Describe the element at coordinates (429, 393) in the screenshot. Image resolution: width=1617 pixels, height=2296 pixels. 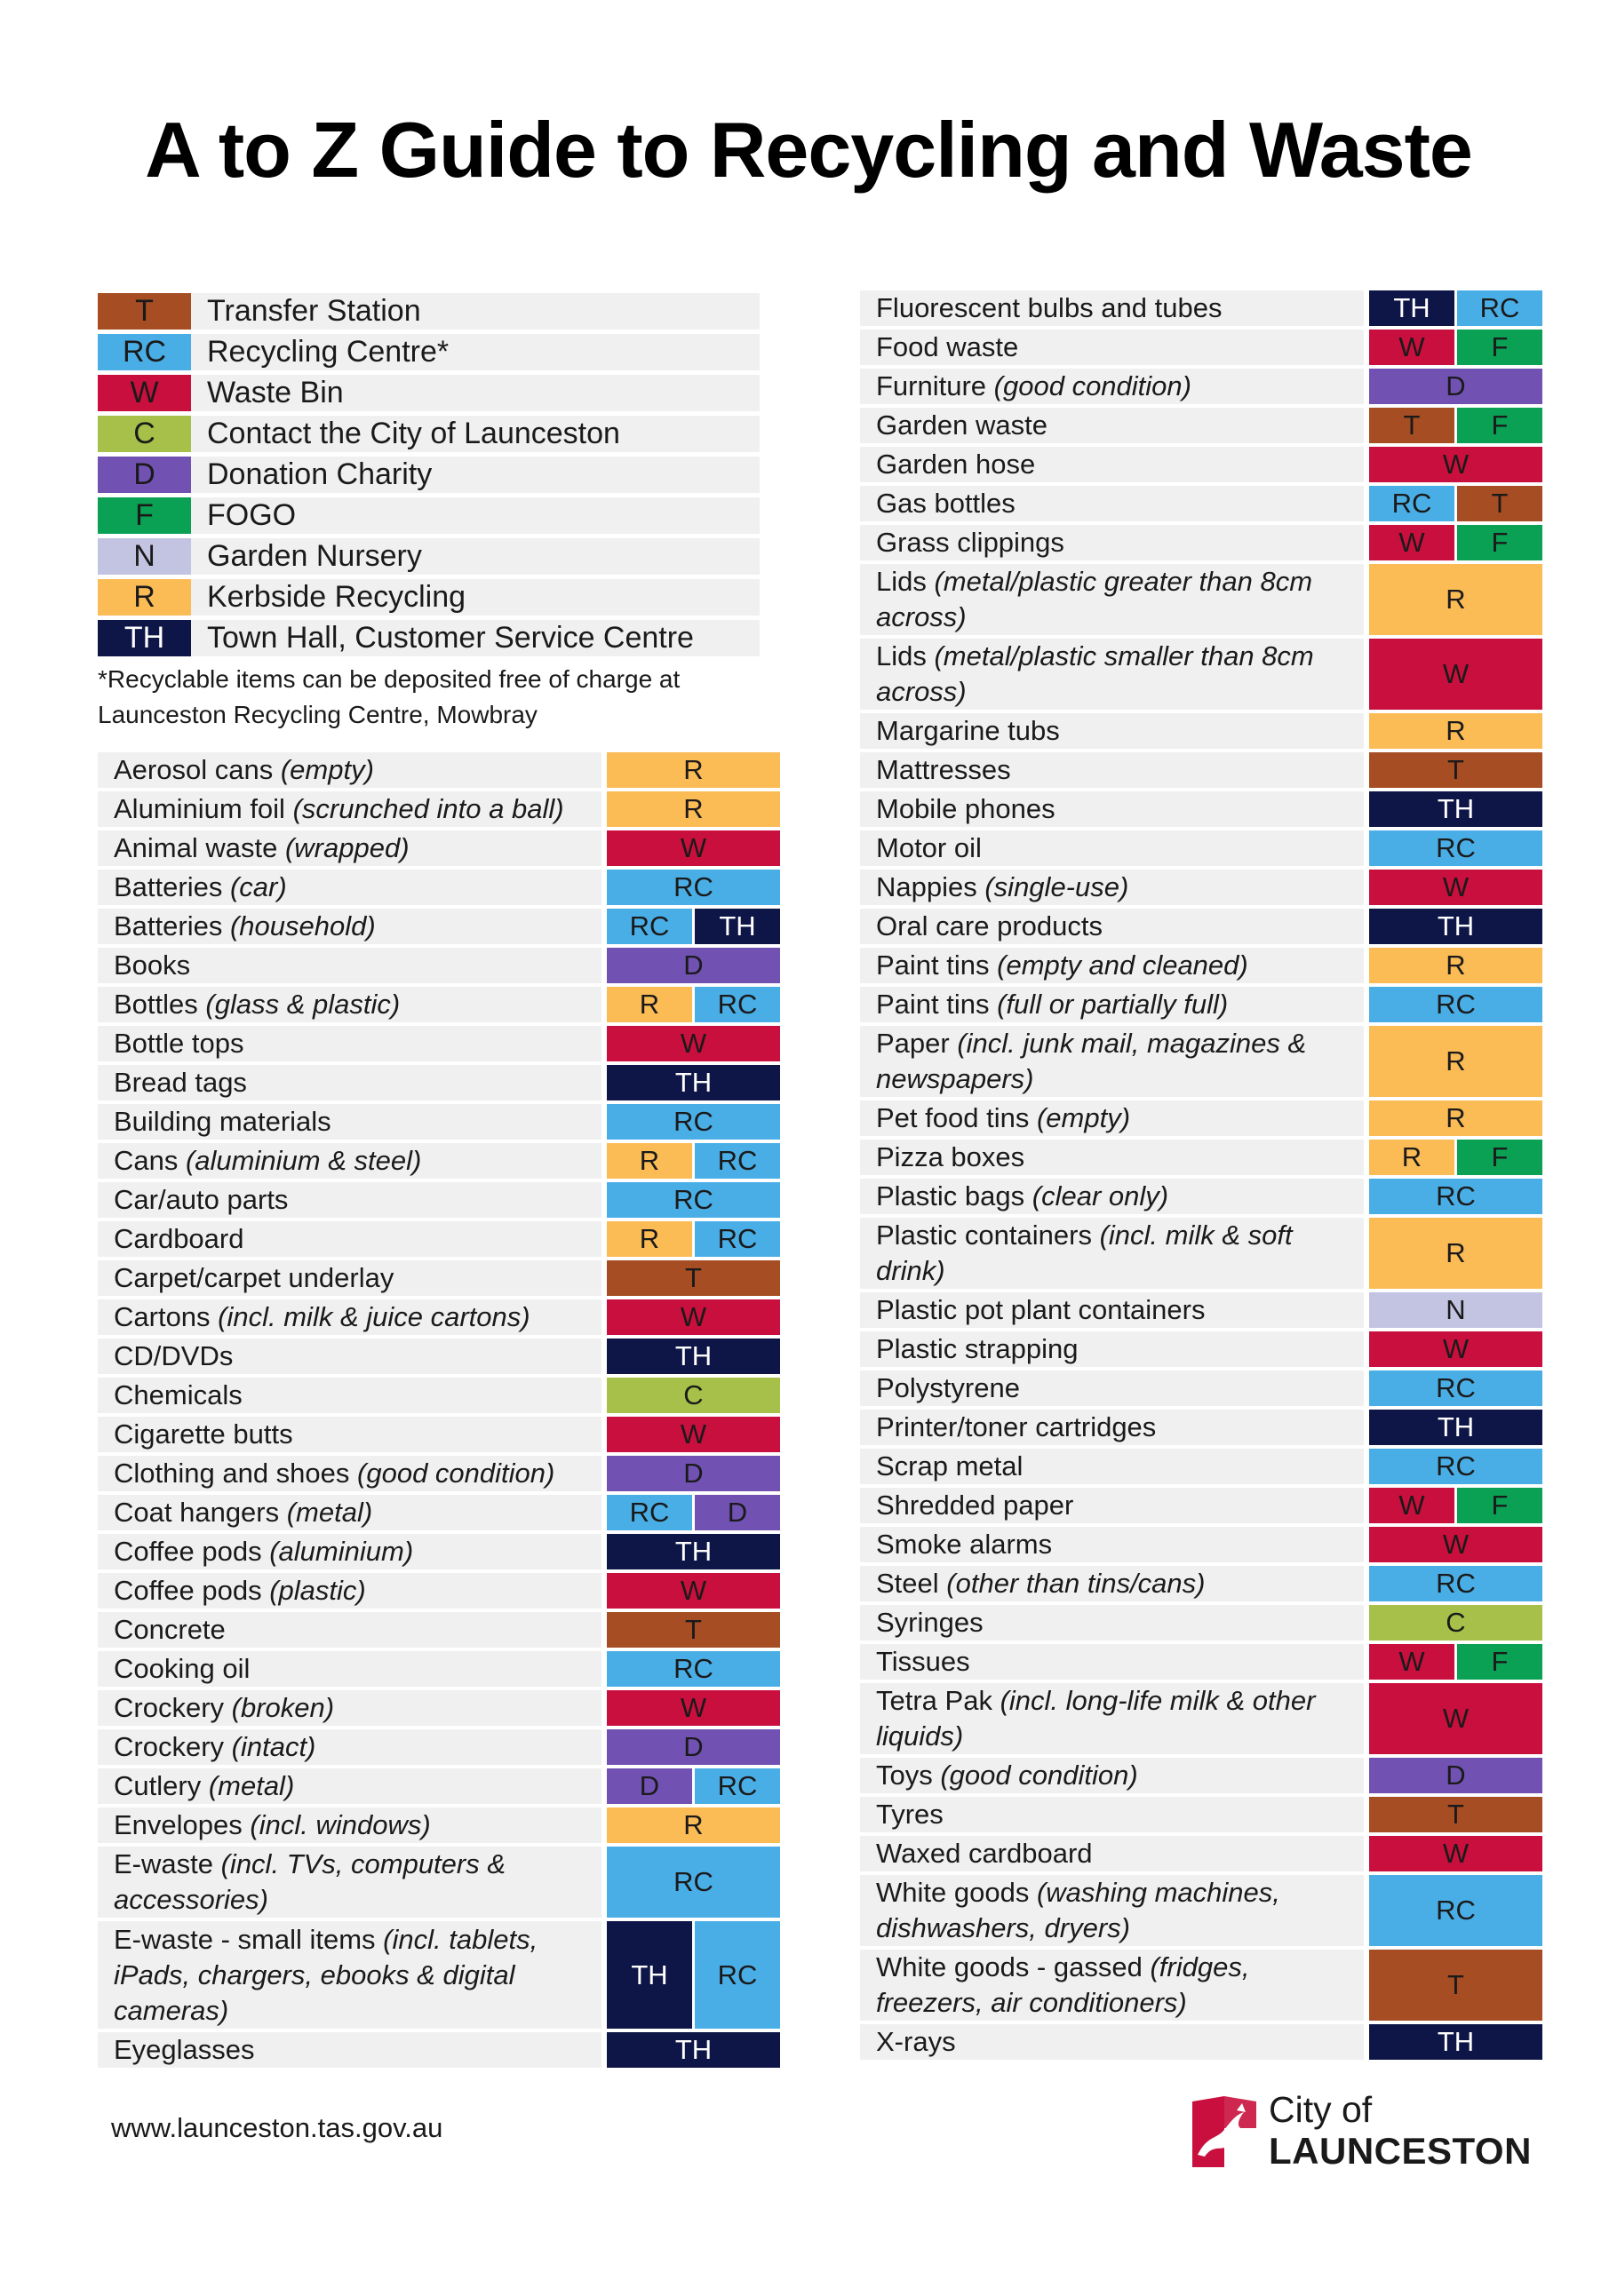
I see `legend-row-w: W Waste Bin` at that location.